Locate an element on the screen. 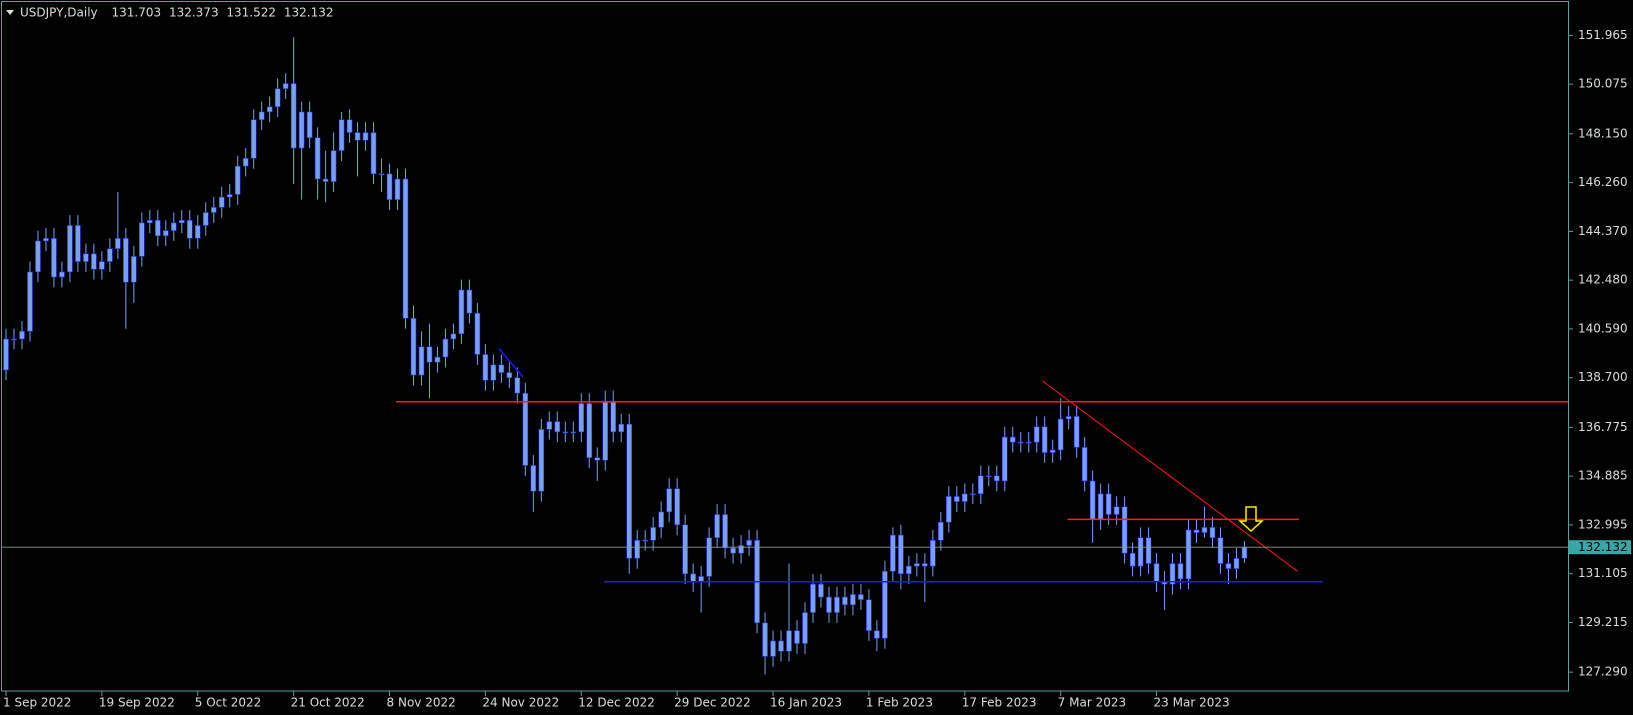 The image size is (1633, 715). y-tick-label: 136.775 is located at coordinates (1603, 427).